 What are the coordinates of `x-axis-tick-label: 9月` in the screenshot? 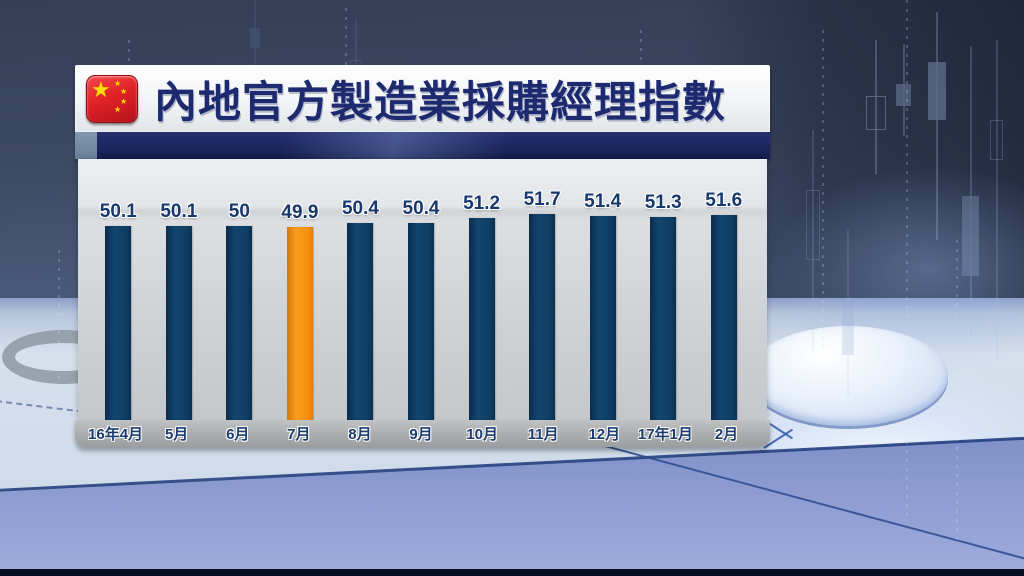 It's located at (421, 434).